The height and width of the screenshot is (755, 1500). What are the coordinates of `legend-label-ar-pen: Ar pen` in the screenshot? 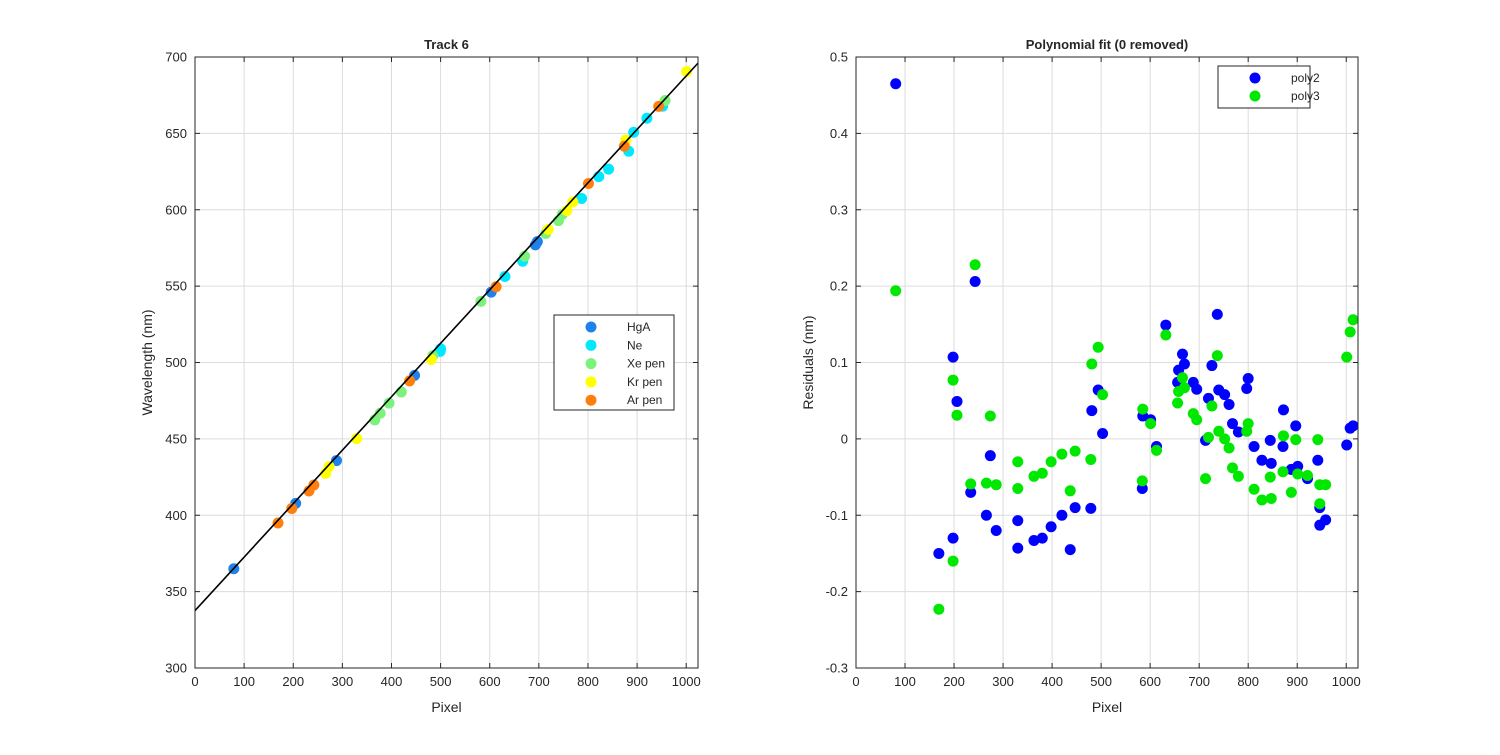 It's located at (644, 400).